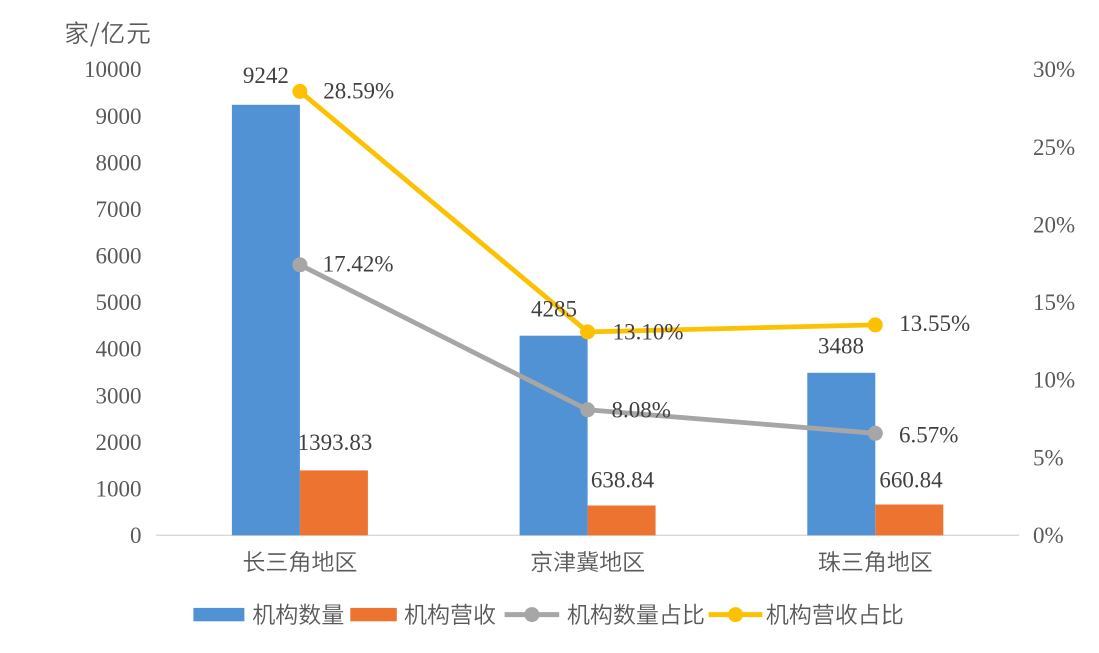 This screenshot has height=653, width=1099. What do you see at coordinates (119, 349) in the screenshot?
I see `svg-text: 4000` at bounding box center [119, 349].